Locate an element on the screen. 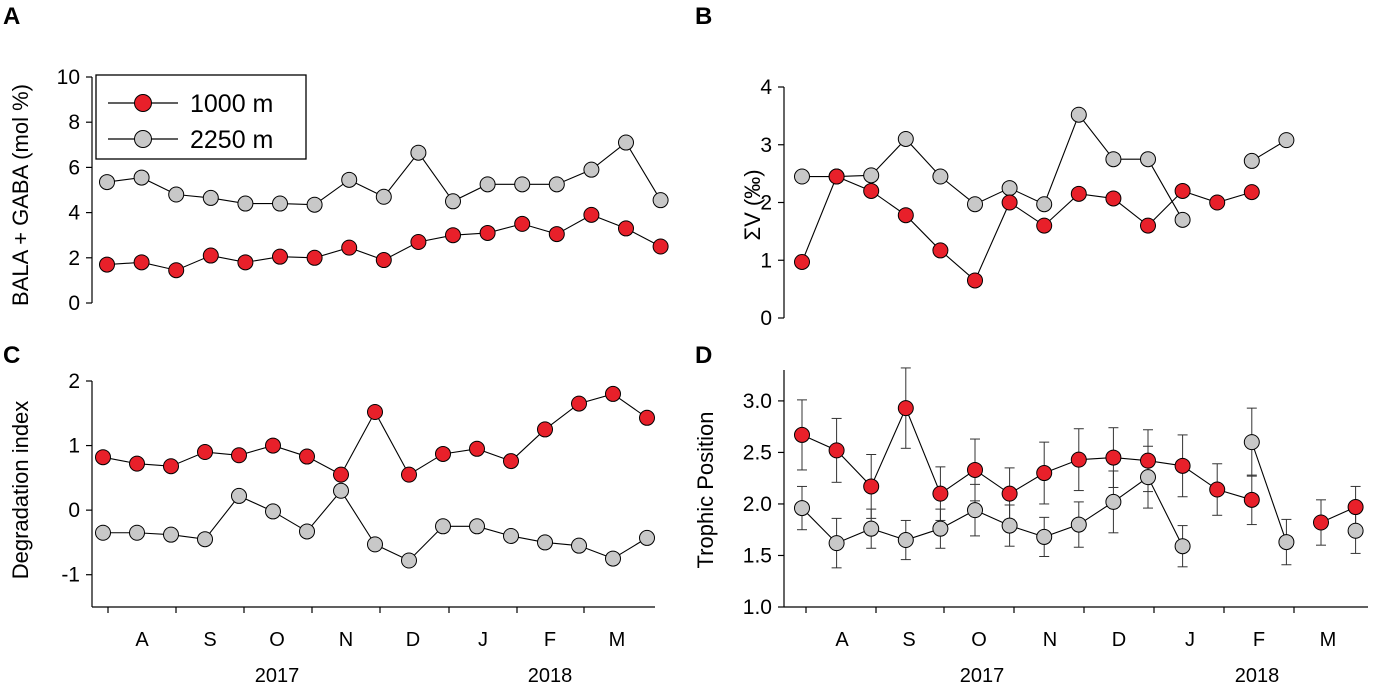 The image size is (1378, 687). year-label-2017-left: 2017 is located at coordinates (277, 676).